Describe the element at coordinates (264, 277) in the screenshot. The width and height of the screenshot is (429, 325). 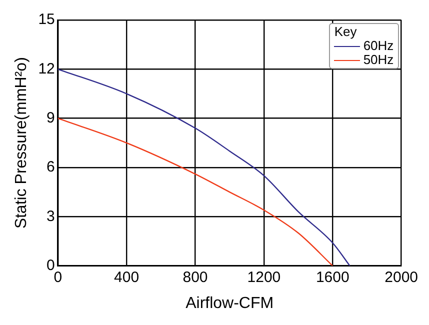
I see `x-tick-label: 1200` at that location.